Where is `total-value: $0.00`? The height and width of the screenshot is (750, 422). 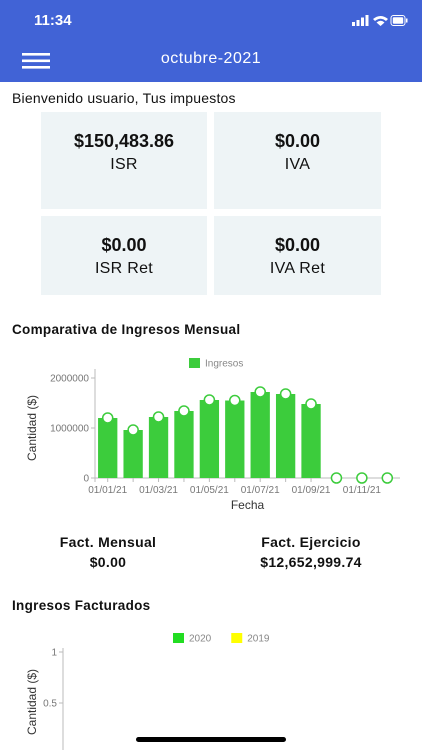
total-value: $0.00 is located at coordinates (108, 562).